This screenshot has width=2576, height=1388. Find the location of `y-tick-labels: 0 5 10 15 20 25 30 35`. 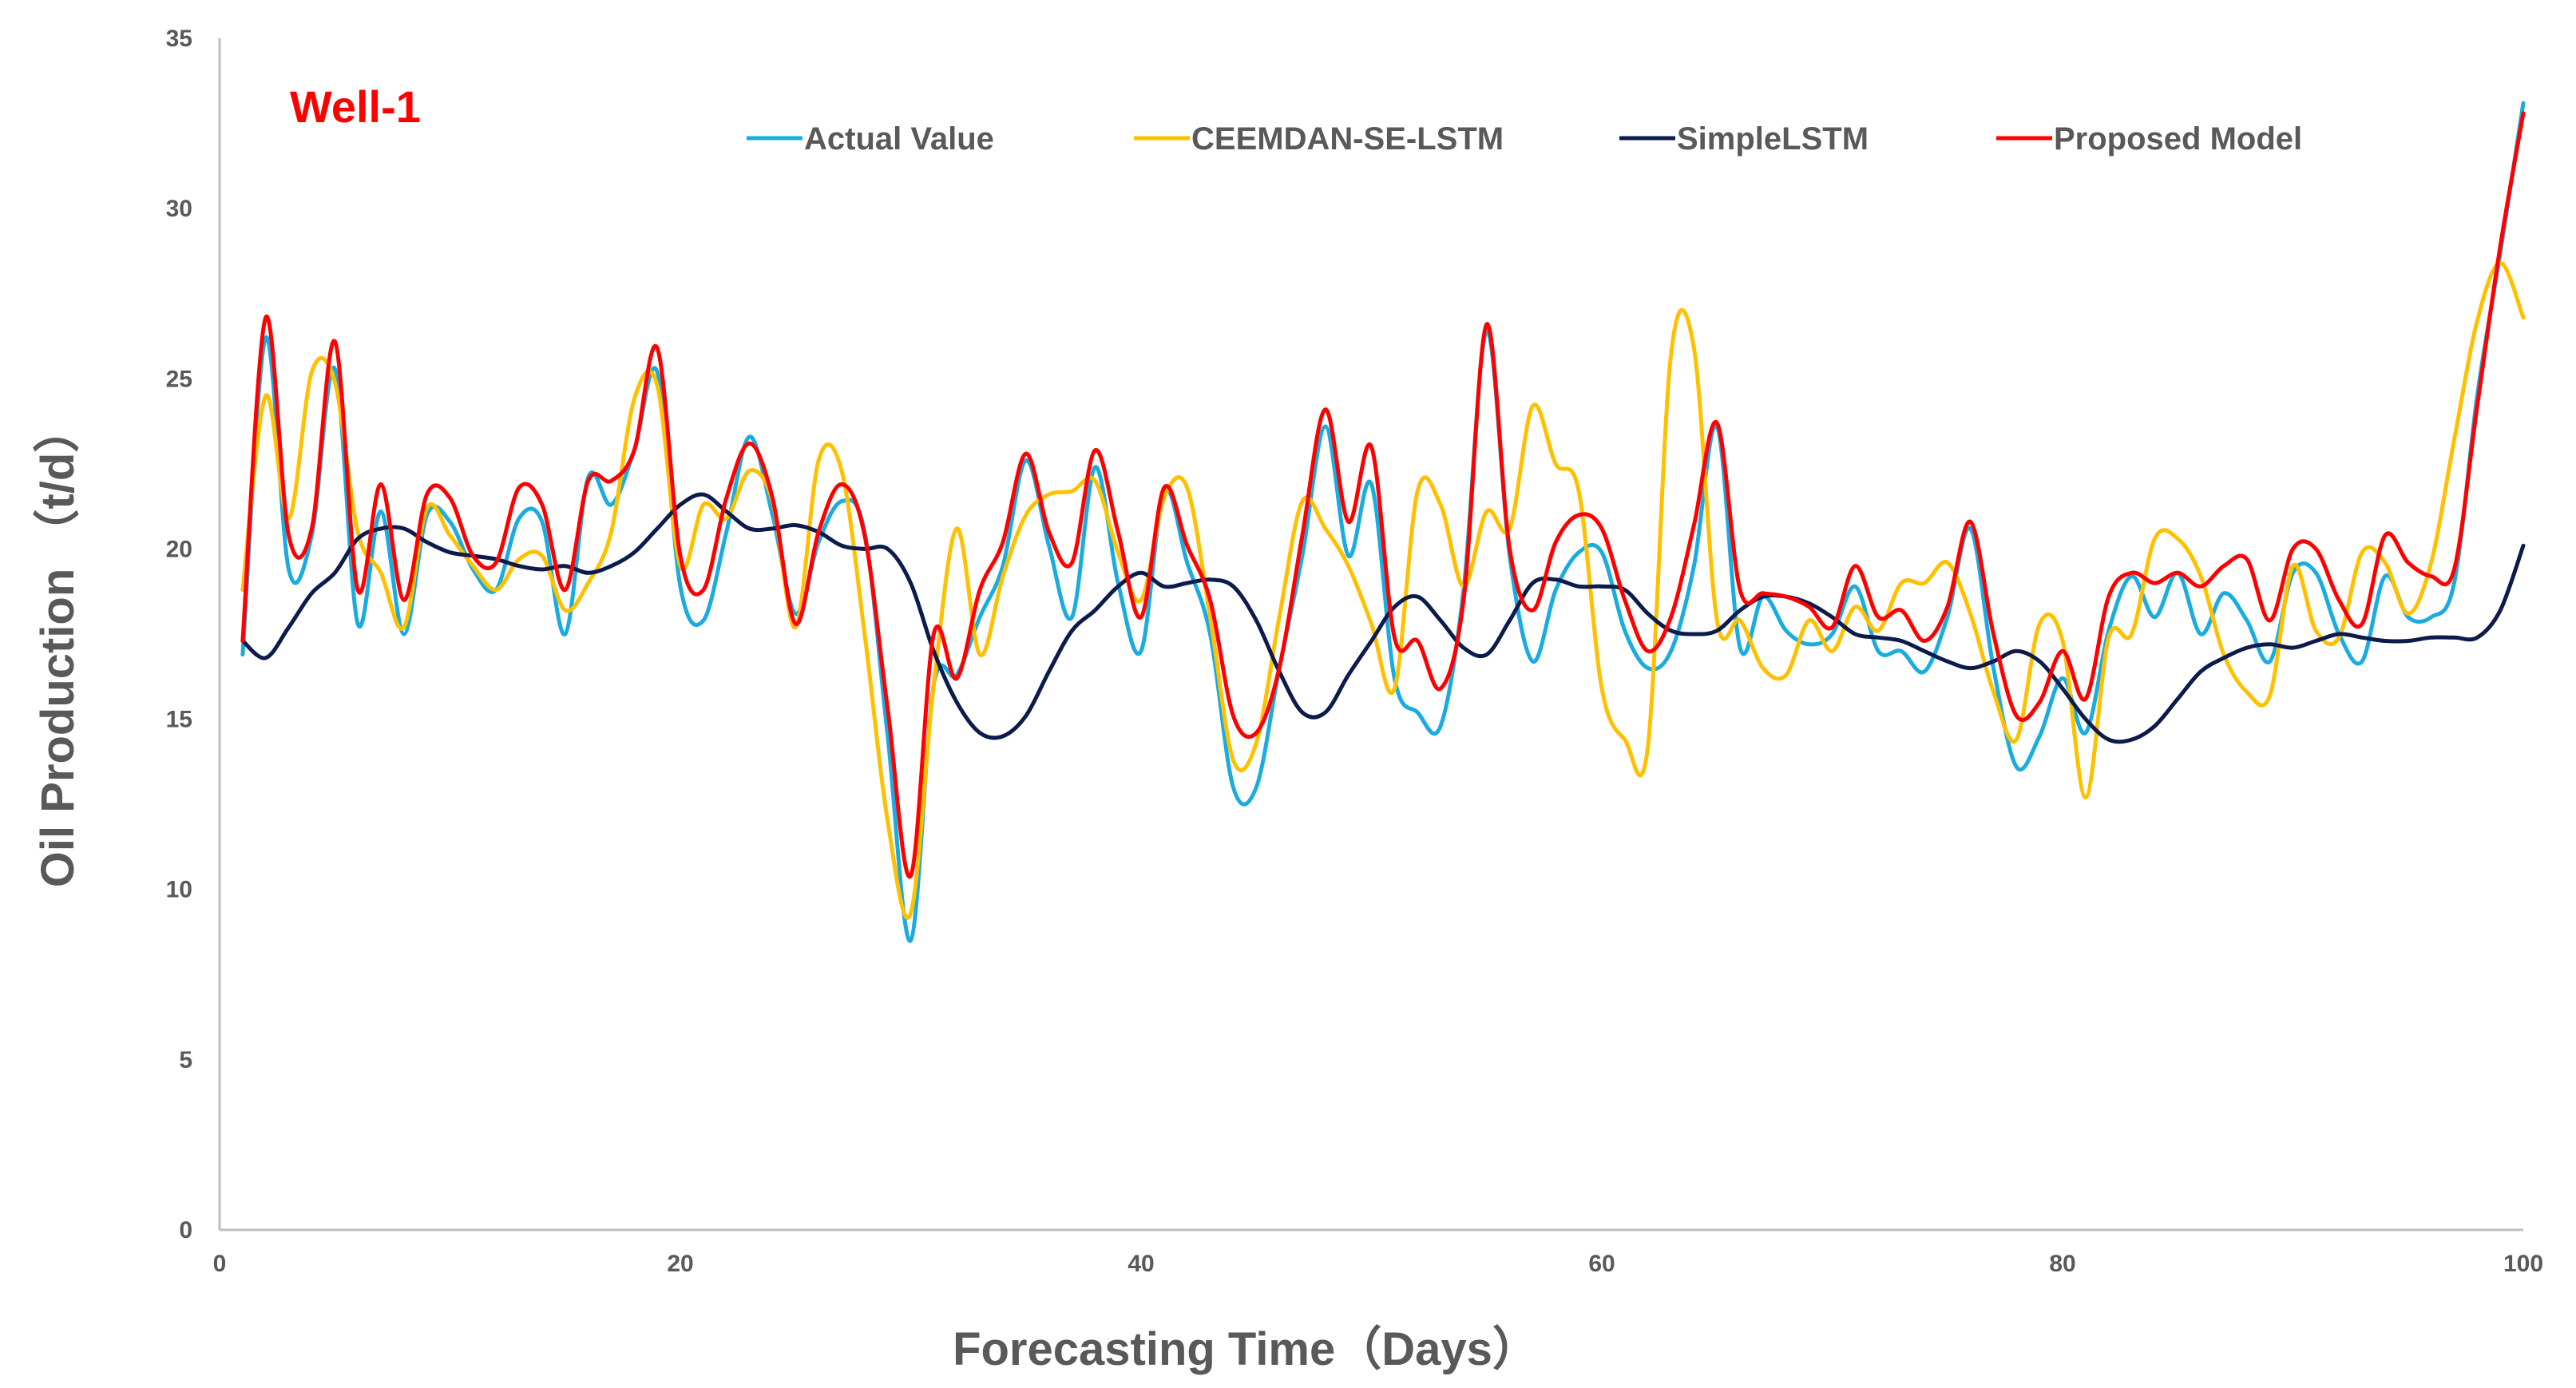

y-tick-labels: 0 5 10 15 20 25 30 35 is located at coordinates (179, 635).